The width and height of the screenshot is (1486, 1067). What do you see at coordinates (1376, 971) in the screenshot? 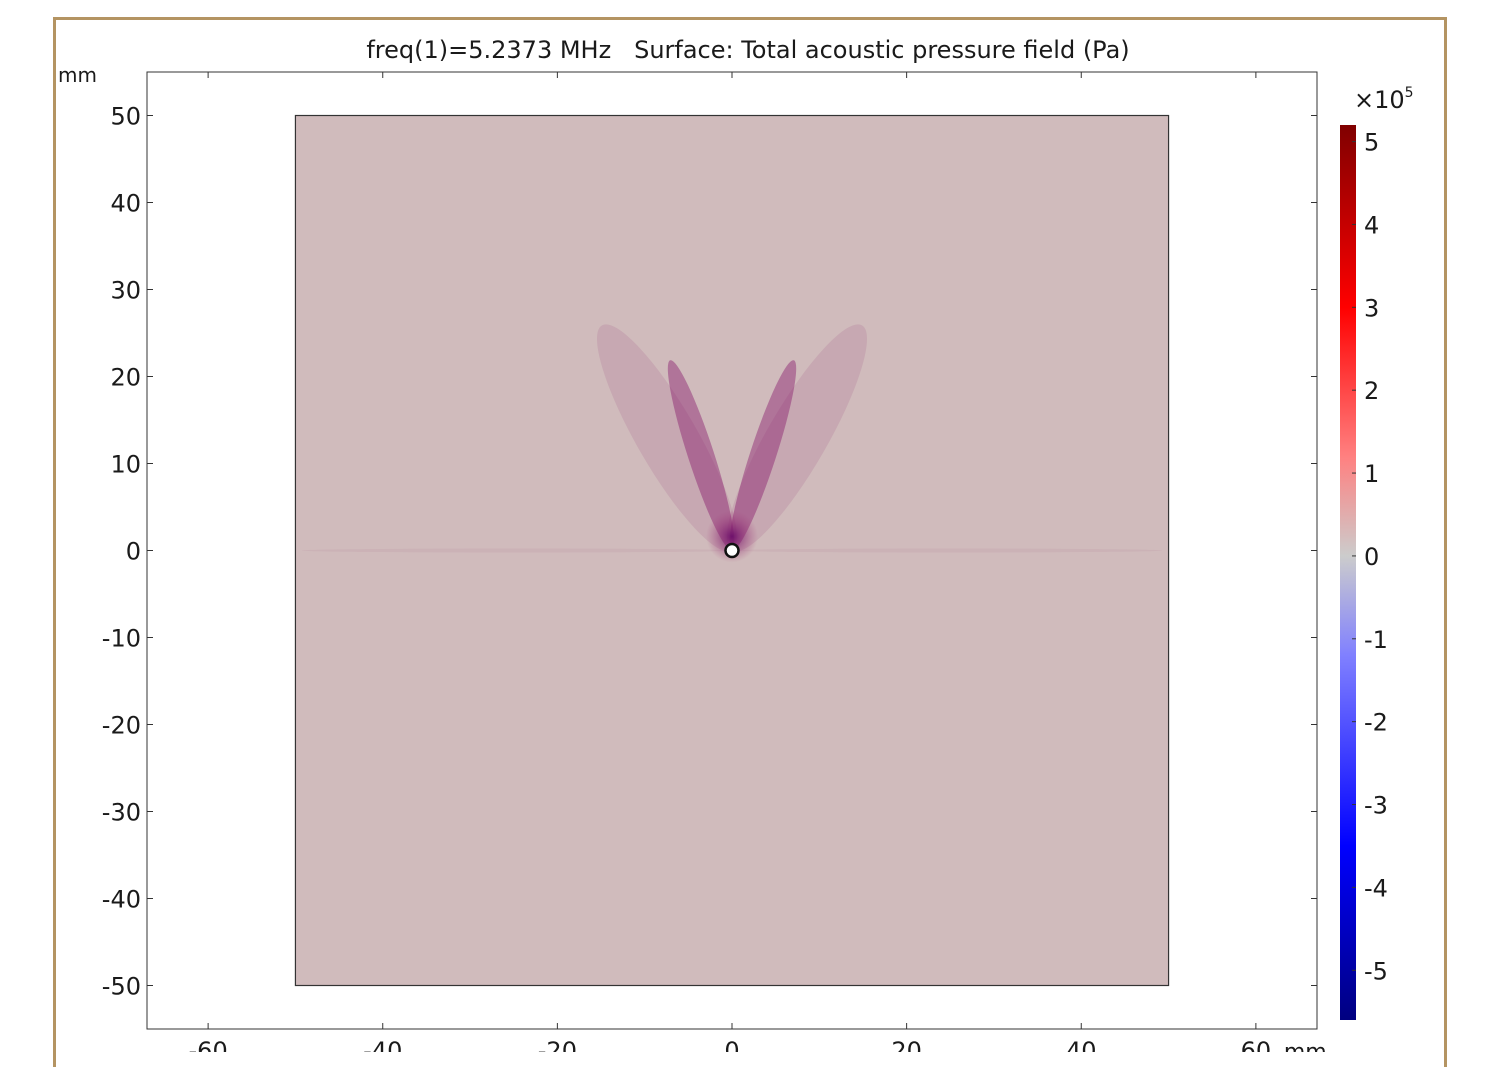
I see `colorbar-tick-label: -5` at bounding box center [1376, 971].